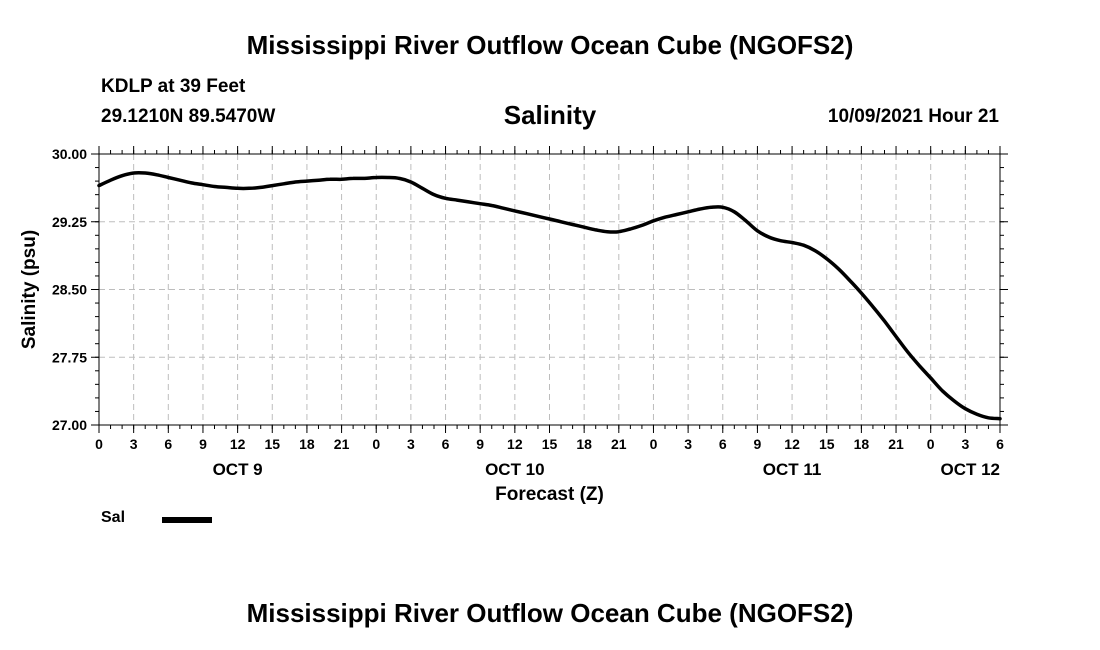  I want to click on station-coordinates: 29.1210N 89.5470W, so click(188, 116).